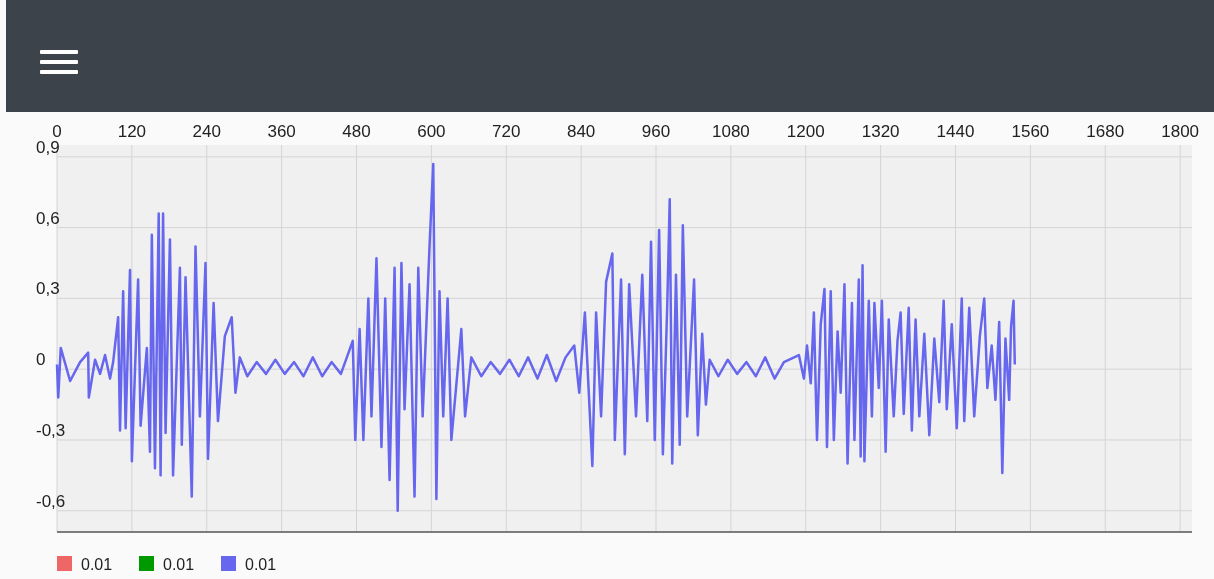  What do you see at coordinates (730, 131) in the screenshot?
I see `x-tick-label: 1080` at bounding box center [730, 131].